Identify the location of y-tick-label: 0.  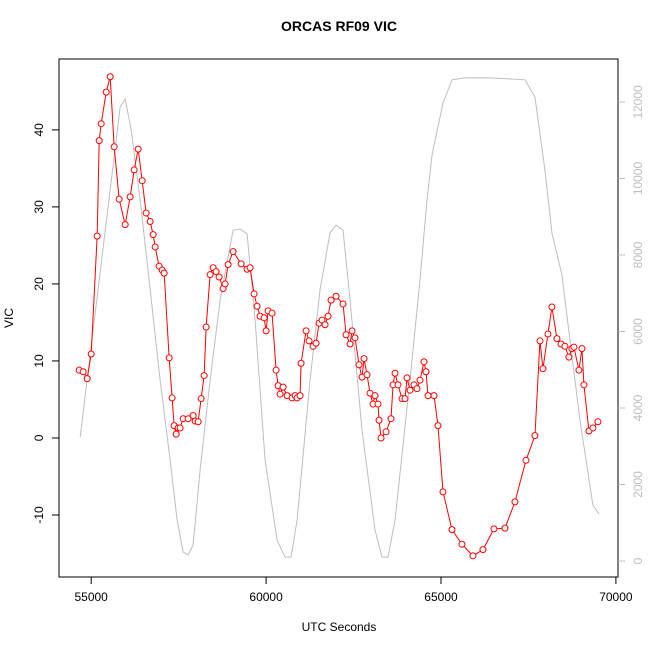
(39, 437).